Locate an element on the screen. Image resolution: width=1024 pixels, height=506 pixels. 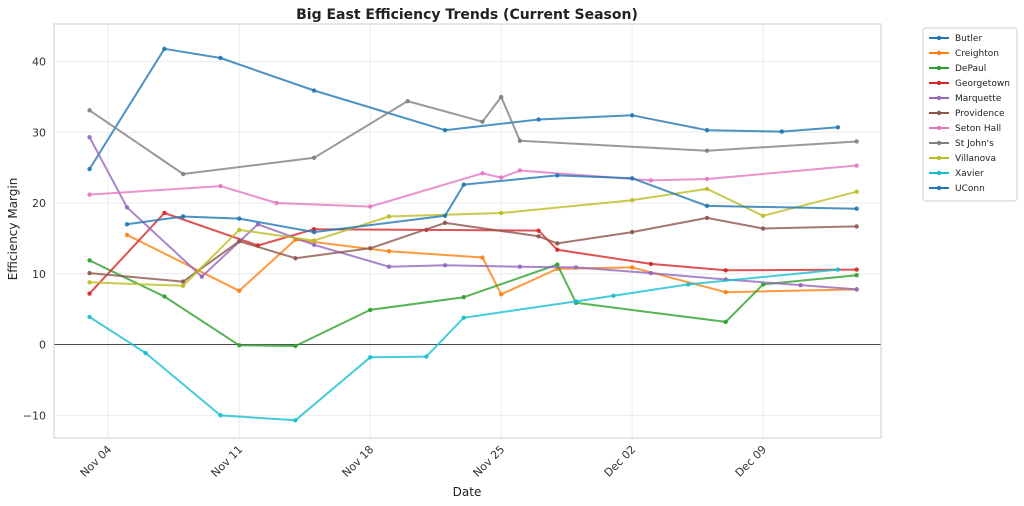
y-axis-label: Efficiency Margin is located at coordinates (13, 229).